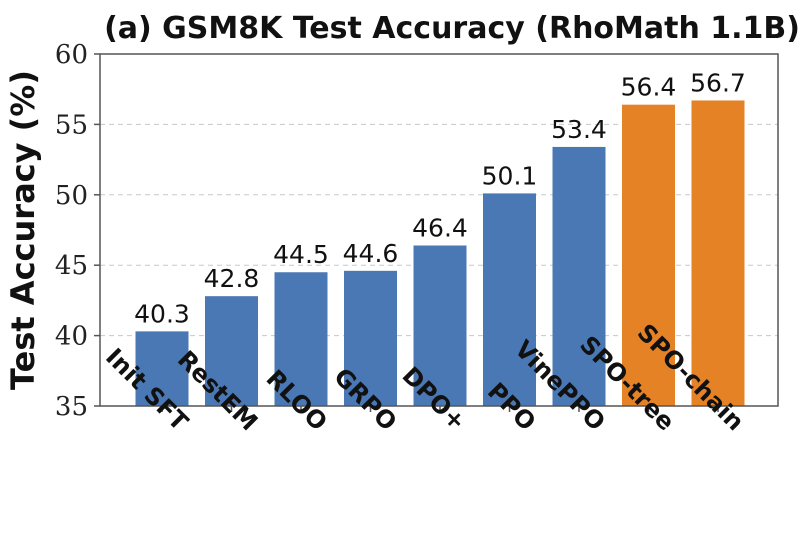  I want to click on y-tick-label: 35, so click(71, 407).